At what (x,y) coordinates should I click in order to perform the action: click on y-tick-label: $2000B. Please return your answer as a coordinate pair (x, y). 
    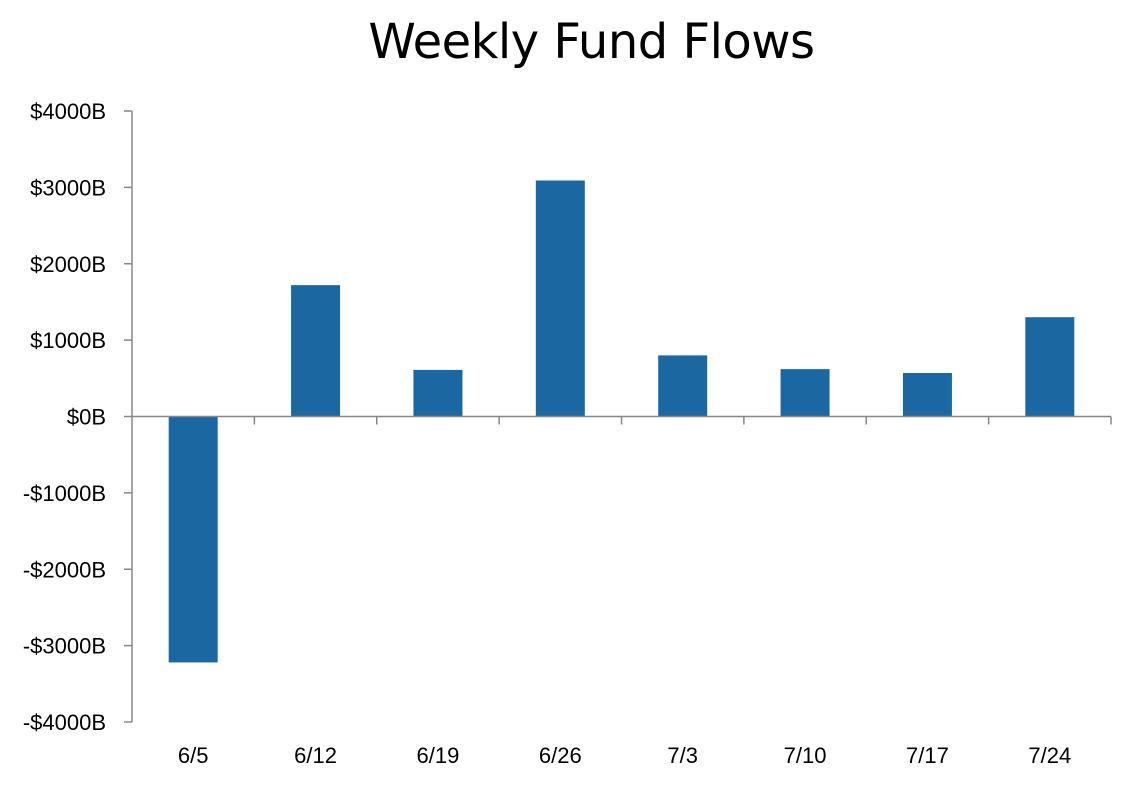
    Looking at the image, I should click on (68, 264).